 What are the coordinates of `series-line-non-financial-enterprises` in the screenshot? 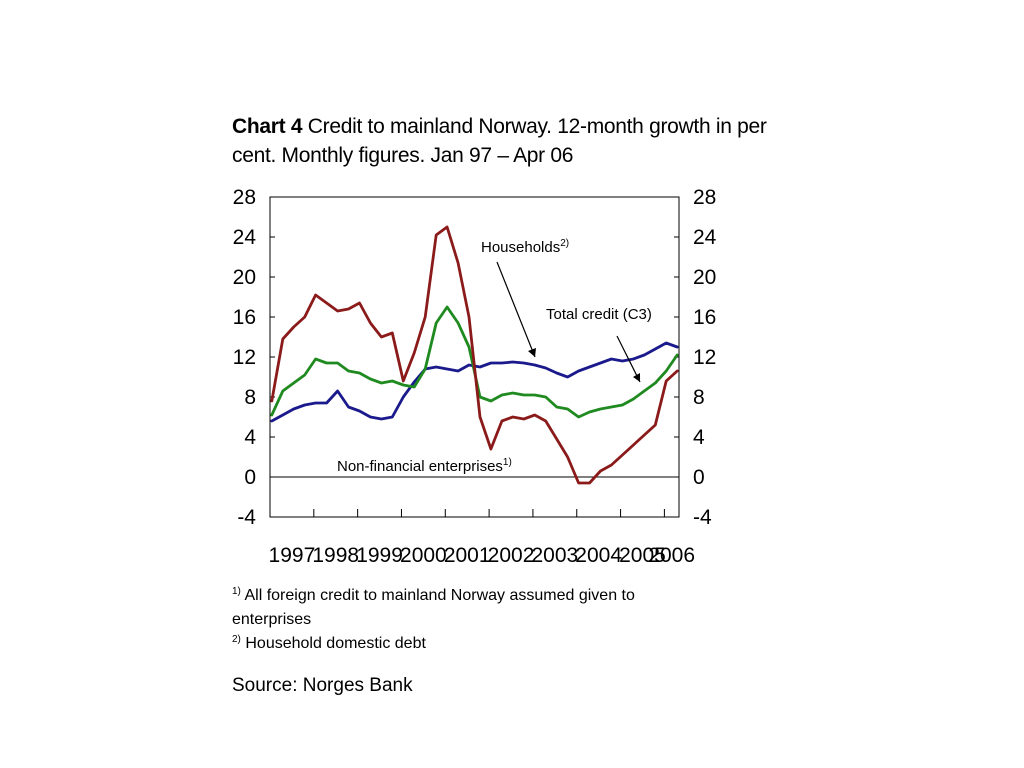 It's located at (474, 355).